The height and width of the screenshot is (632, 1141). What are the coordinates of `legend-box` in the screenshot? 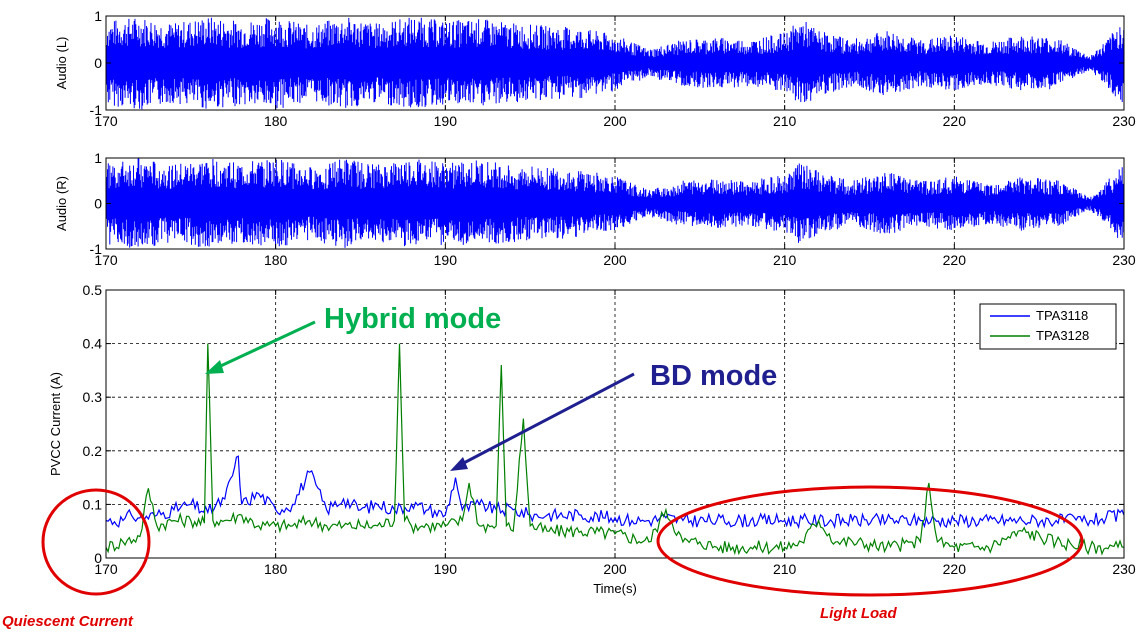 It's located at (1048, 326).